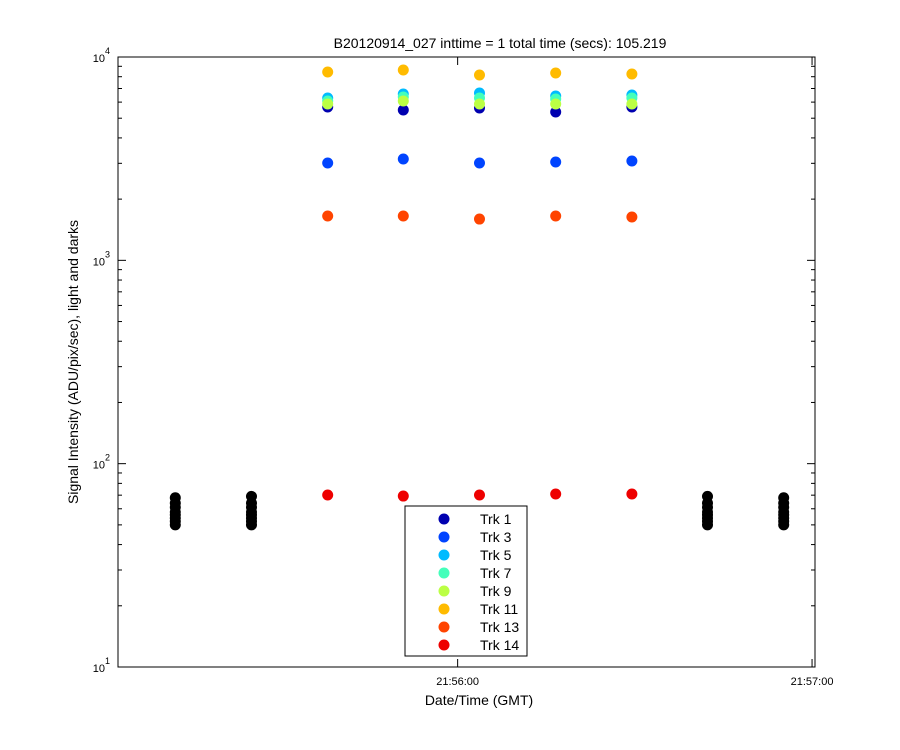 This screenshot has width=900, height=750. I want to click on y-tick-label: 10³, so click(101, 258).